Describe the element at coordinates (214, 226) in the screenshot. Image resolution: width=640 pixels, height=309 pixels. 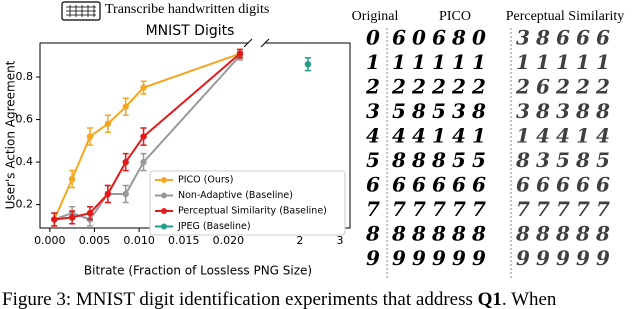
I see `legend-label: JPEG (Baseline)` at that location.